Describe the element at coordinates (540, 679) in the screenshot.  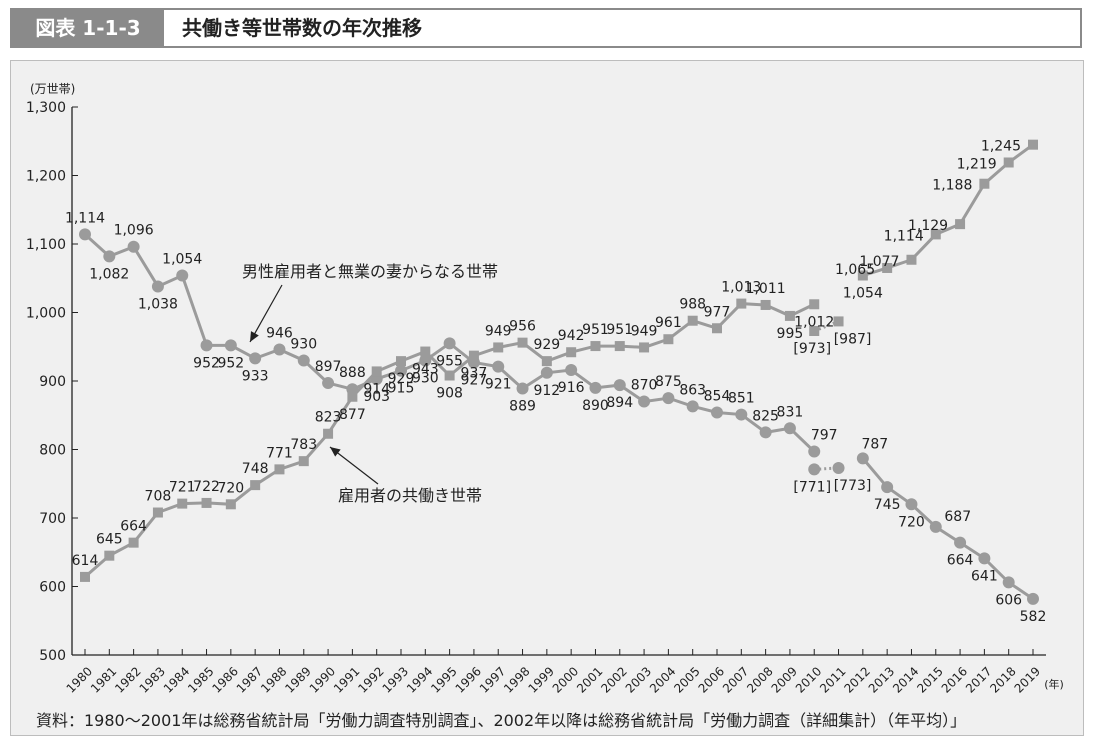
I see `x-tick-label: 1999` at that location.